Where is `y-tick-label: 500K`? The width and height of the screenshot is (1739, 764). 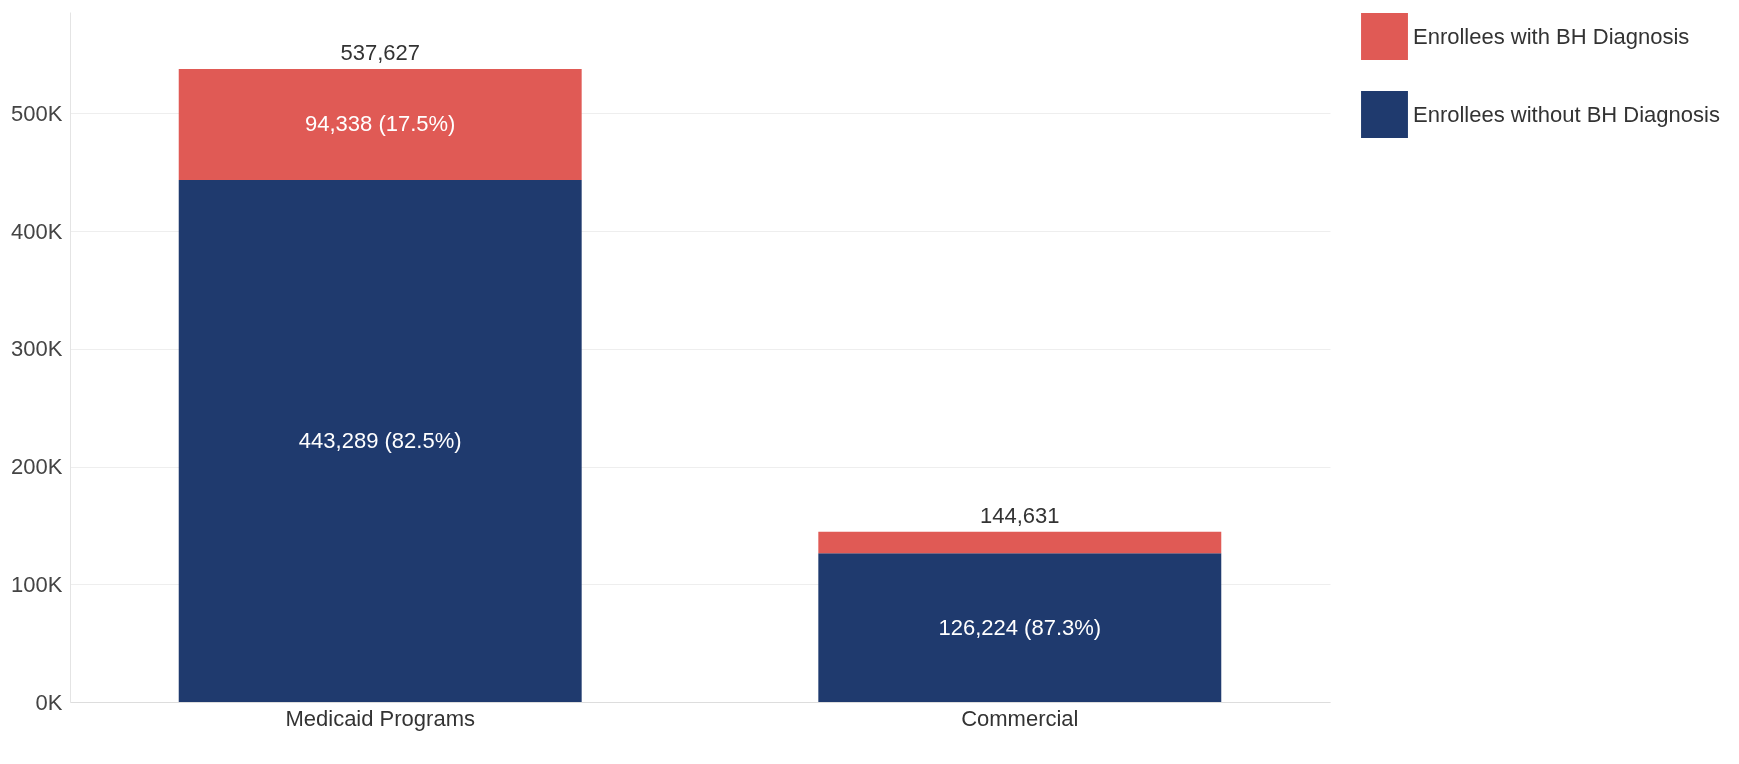 y-tick-label: 500K is located at coordinates (37, 113).